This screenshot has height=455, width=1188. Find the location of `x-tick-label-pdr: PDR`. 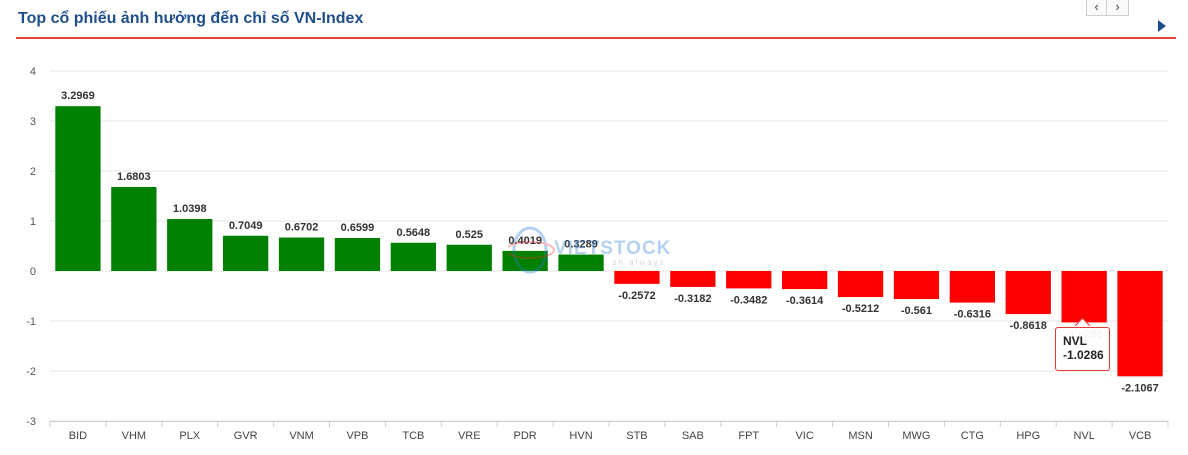

x-tick-label-pdr: PDR is located at coordinates (525, 436).